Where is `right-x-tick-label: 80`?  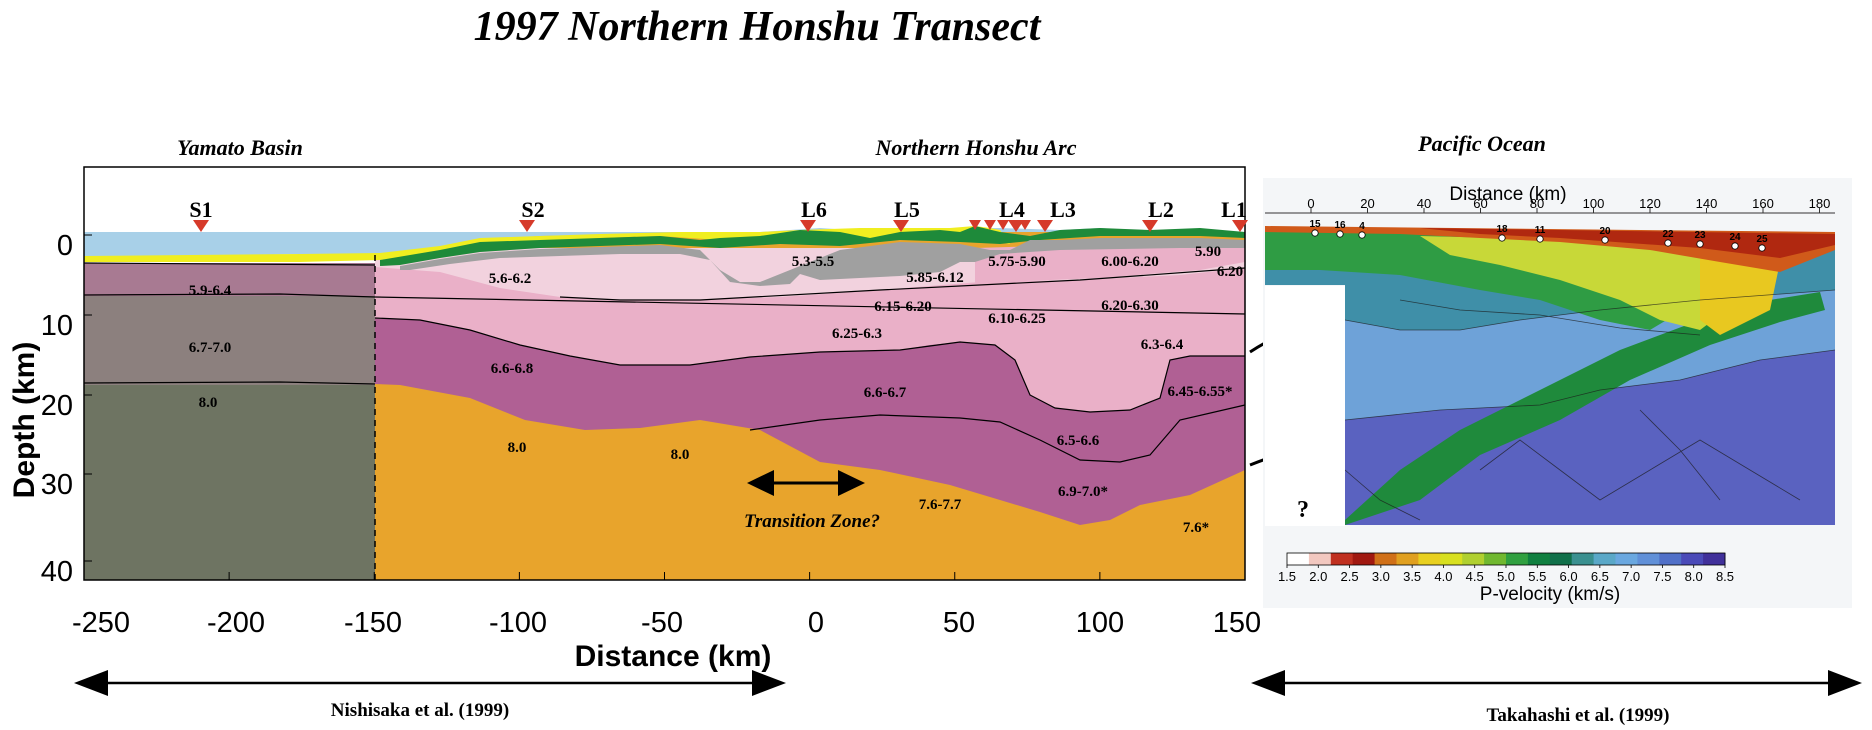 right-x-tick-label: 80 is located at coordinates (1537, 203).